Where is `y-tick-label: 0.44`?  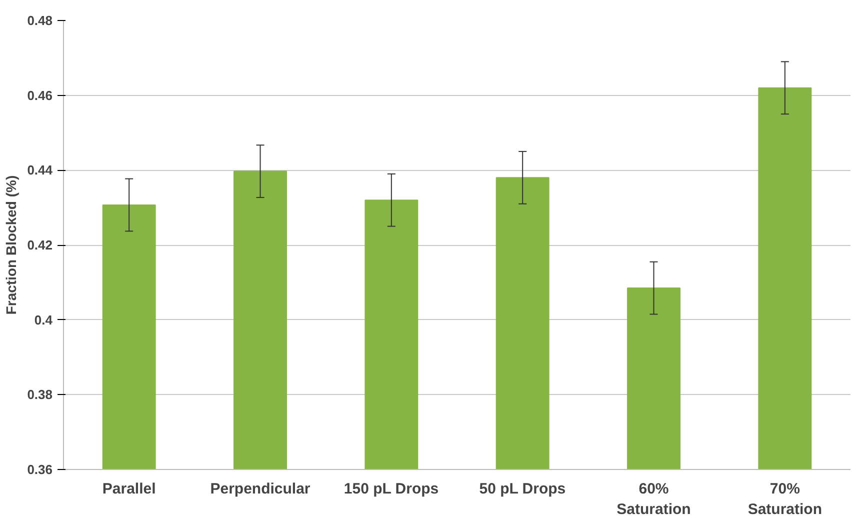 y-tick-label: 0.44 is located at coordinates (40, 170).